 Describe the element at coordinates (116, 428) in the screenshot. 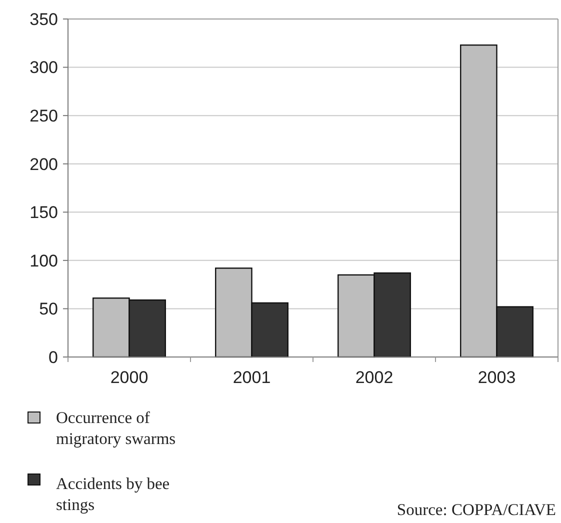

I see `legend-label: Occurrence of migratory swarms` at that location.